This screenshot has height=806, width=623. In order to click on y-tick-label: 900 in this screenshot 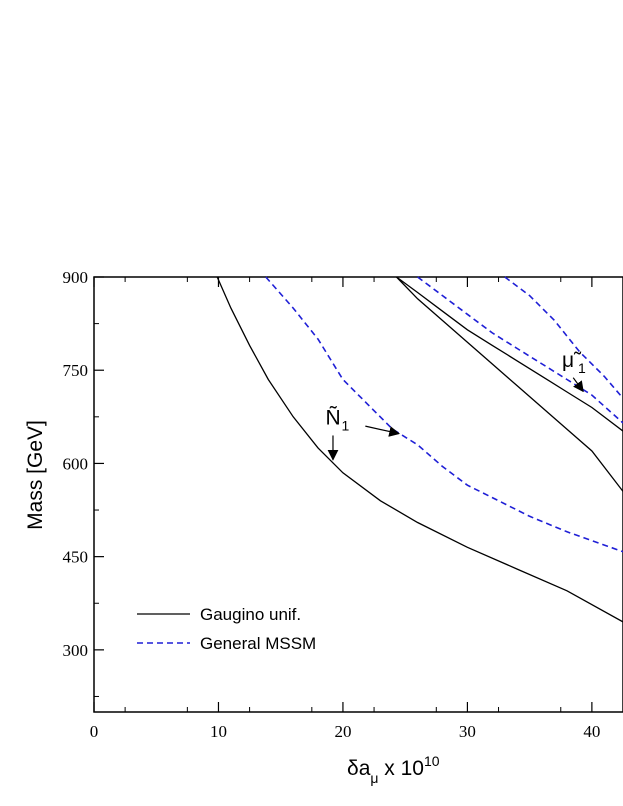, I will do `click(76, 277)`.